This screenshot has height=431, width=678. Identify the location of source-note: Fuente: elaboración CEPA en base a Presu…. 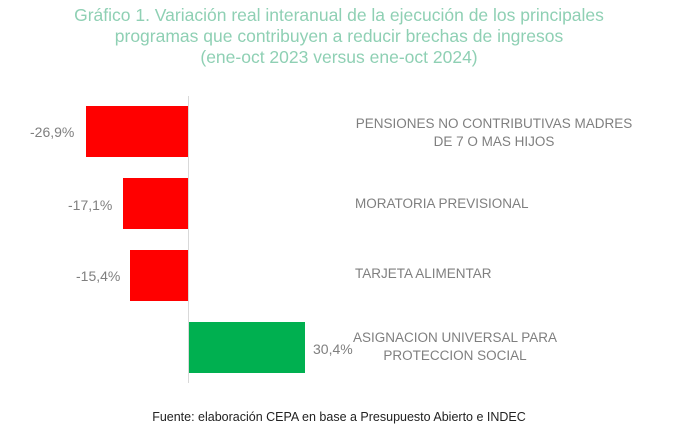
(339, 417).